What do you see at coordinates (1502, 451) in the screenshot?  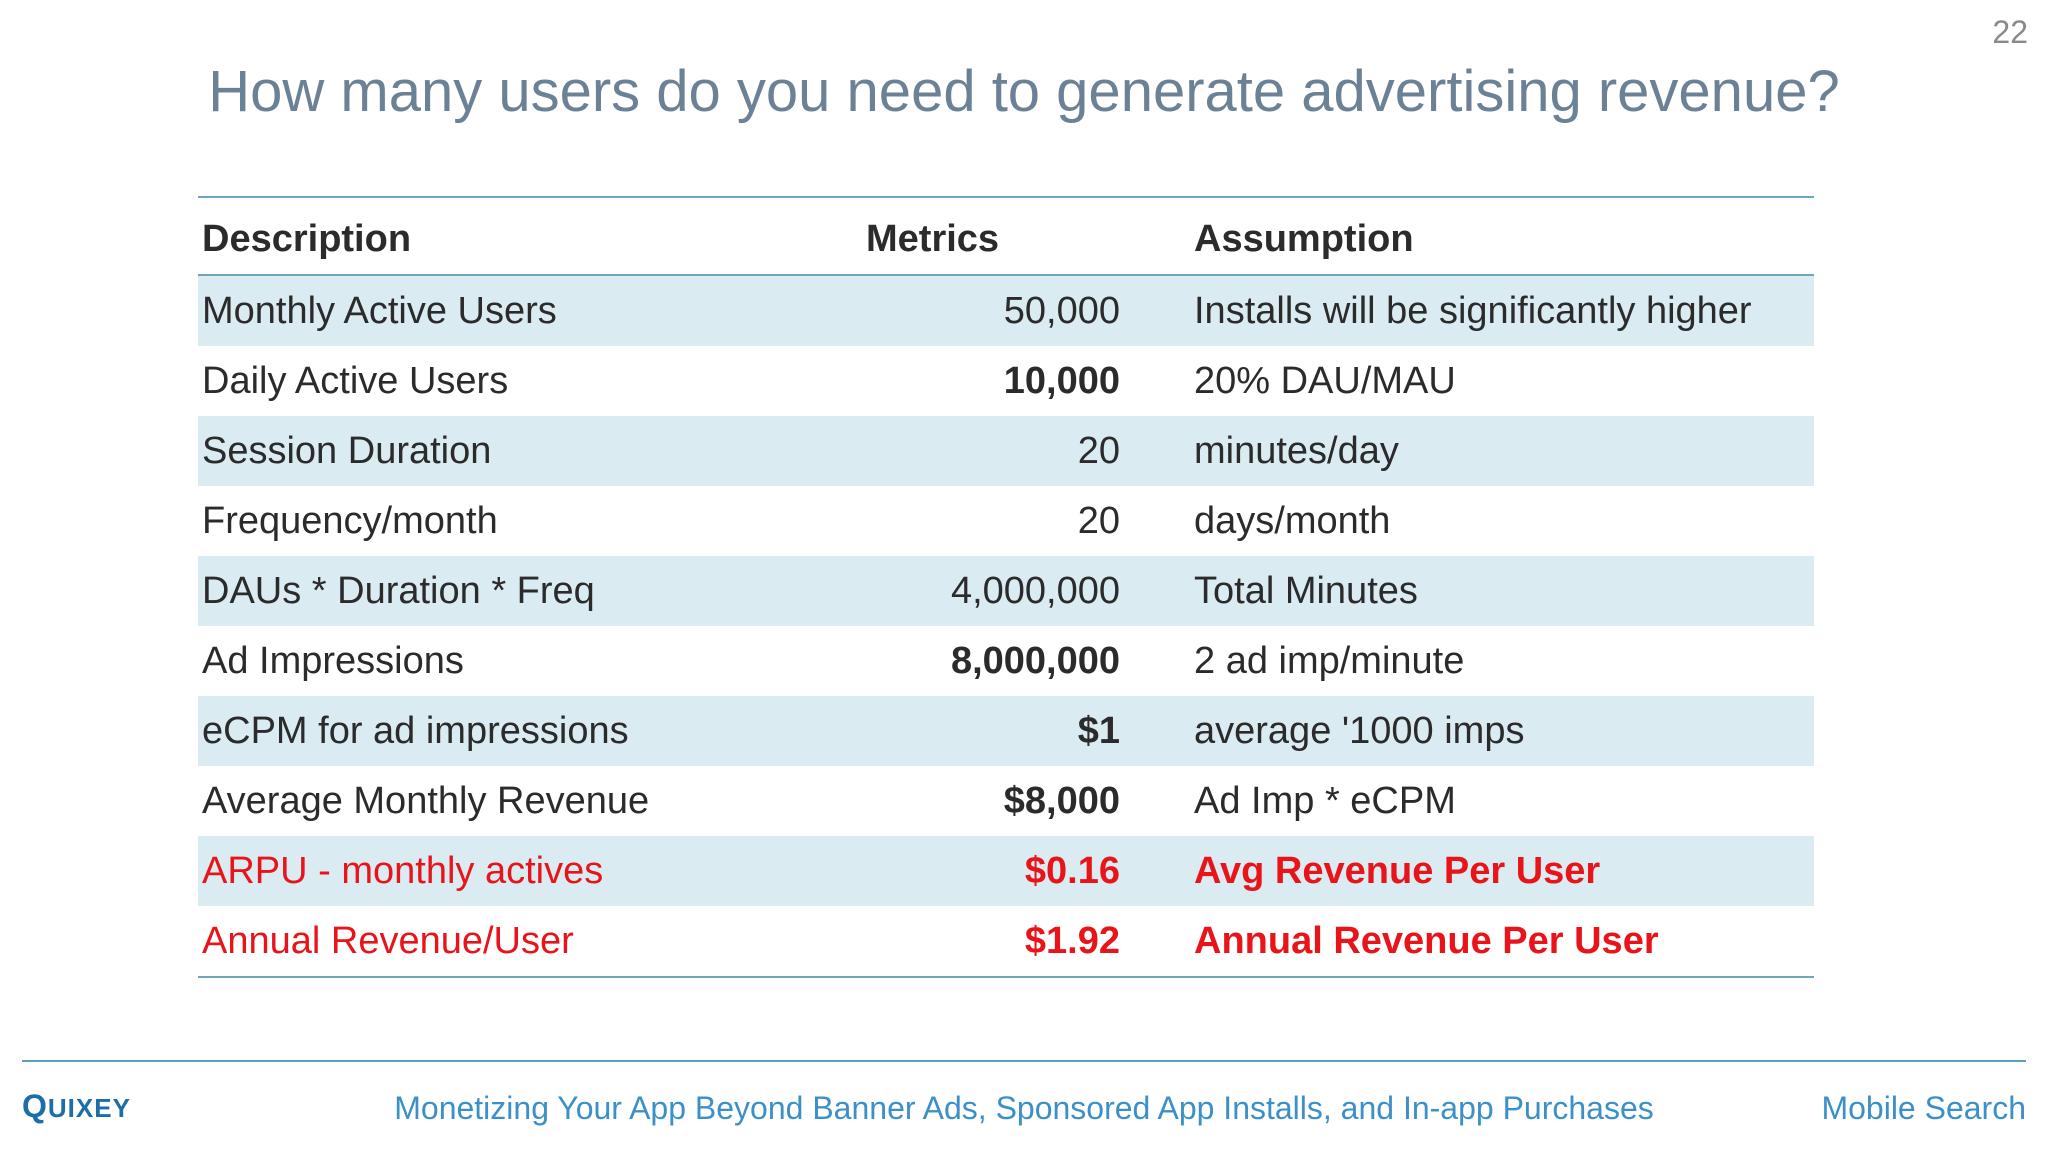 I see `row-assumption: minutes/day` at bounding box center [1502, 451].